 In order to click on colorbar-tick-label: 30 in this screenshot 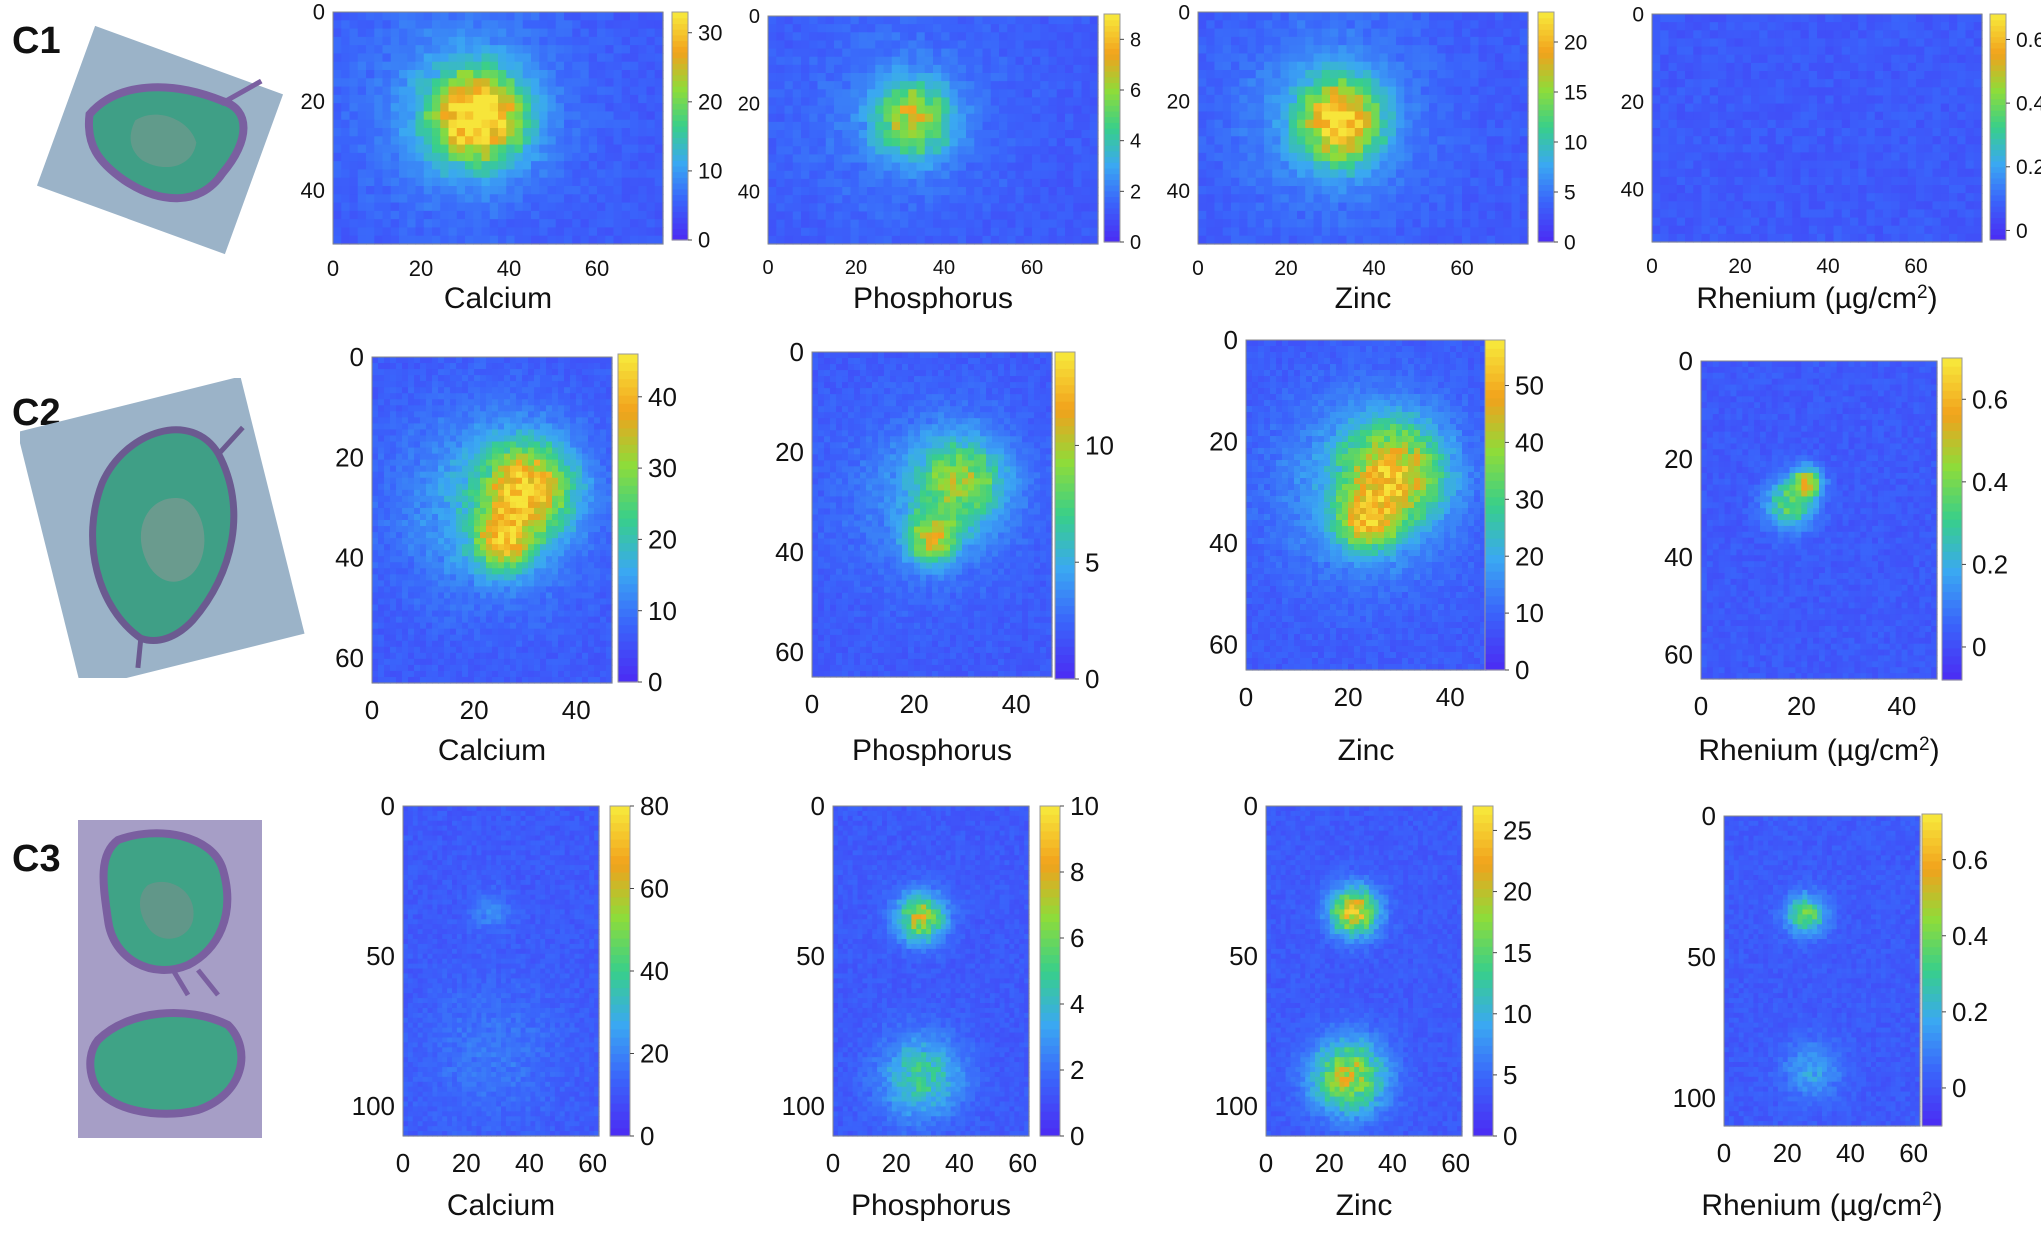, I will do `click(662, 468)`.